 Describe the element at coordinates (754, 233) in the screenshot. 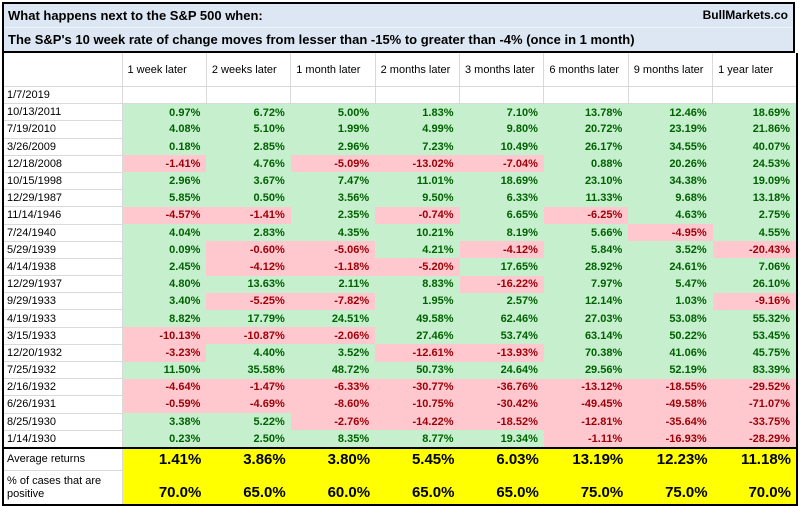

I see `return-cell: 4.55%` at that location.